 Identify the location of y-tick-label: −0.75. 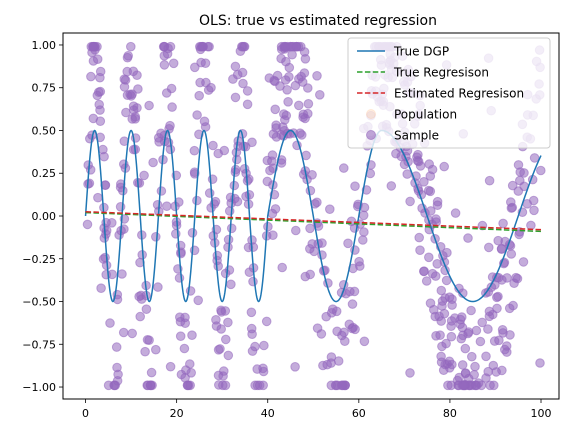
(39, 344).